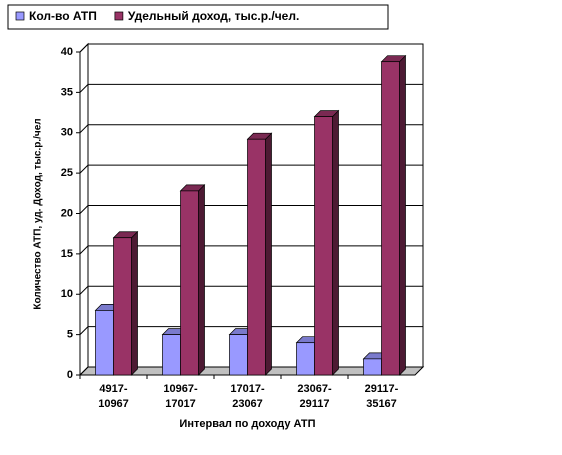 The image size is (562, 455). I want to click on legend-box, so click(198, 17).